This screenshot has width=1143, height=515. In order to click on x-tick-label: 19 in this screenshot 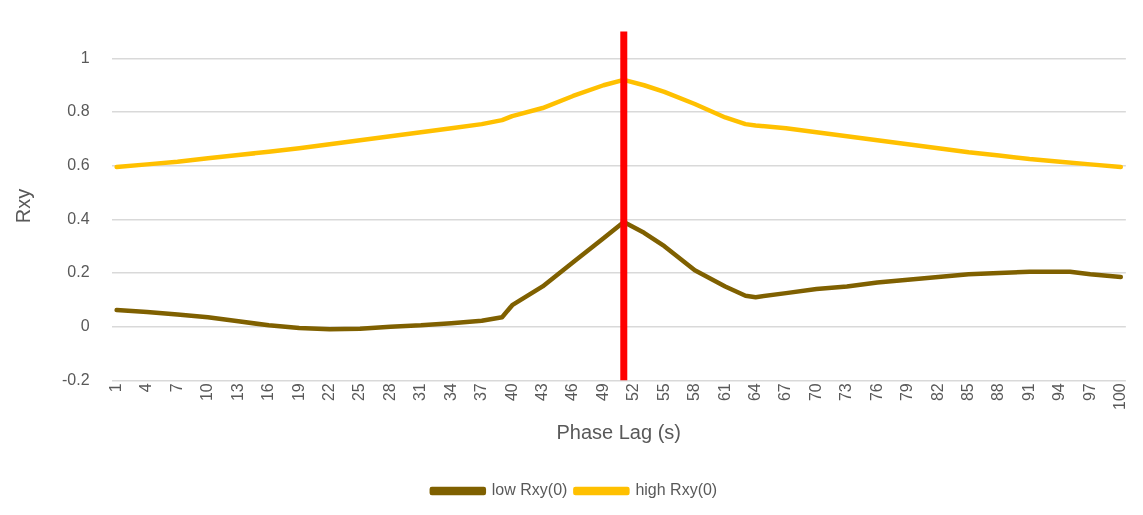, I will do `click(298, 392)`.